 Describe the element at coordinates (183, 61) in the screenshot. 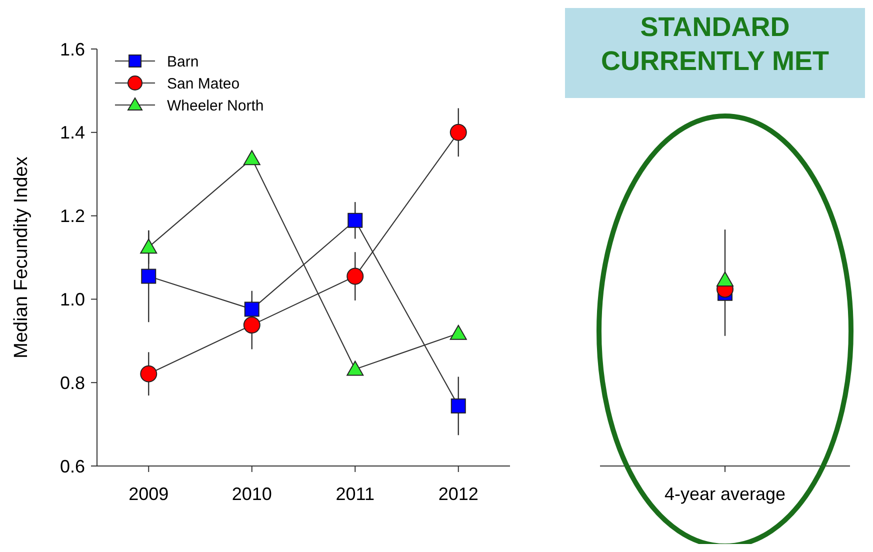

I see `legend-label: Barn` at that location.